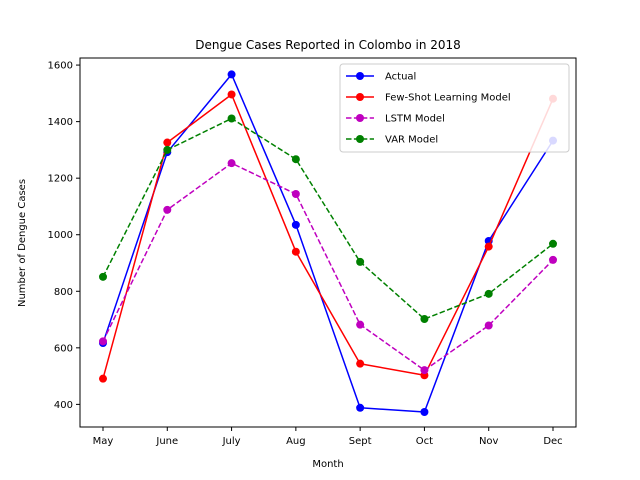  I want to click on x-axis-title: Month, so click(327, 464).